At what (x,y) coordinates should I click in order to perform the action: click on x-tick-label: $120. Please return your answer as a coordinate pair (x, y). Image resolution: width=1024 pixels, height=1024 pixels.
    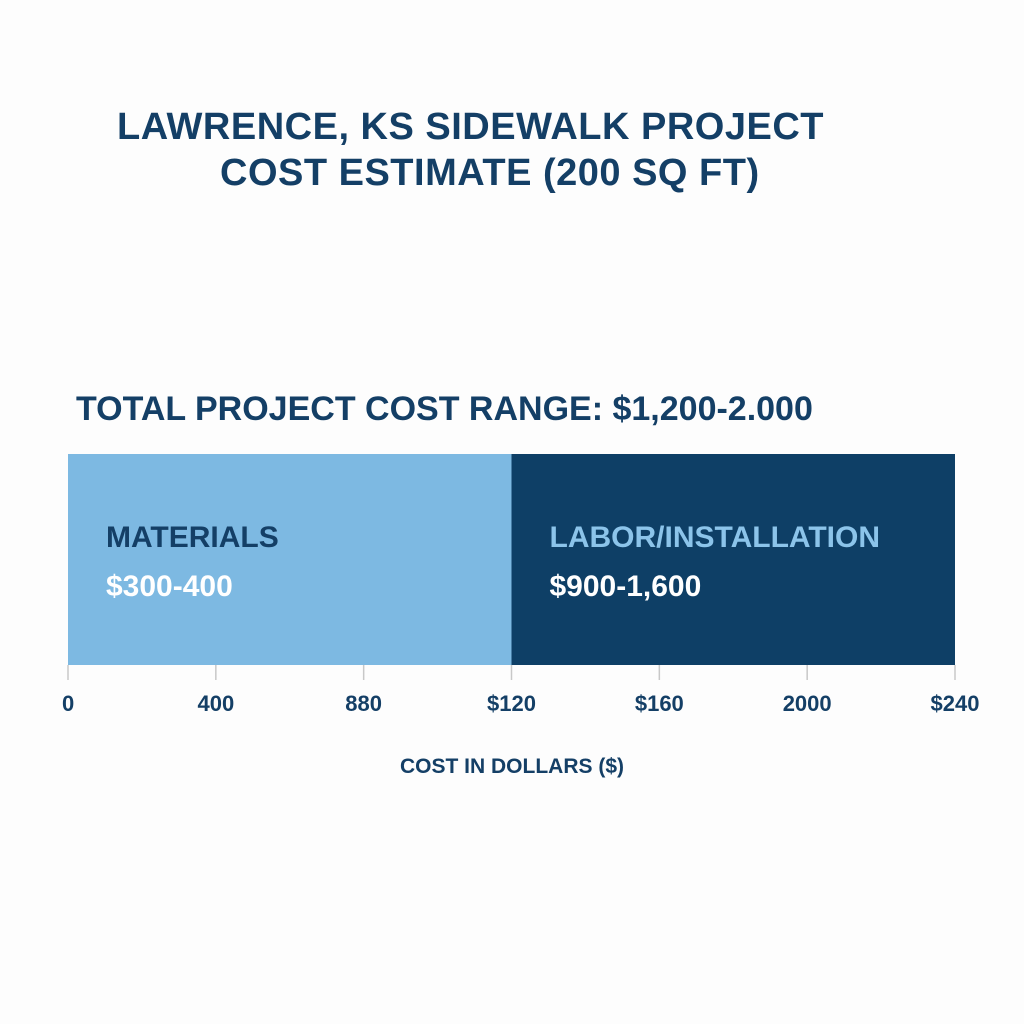
    Looking at the image, I should click on (511, 703).